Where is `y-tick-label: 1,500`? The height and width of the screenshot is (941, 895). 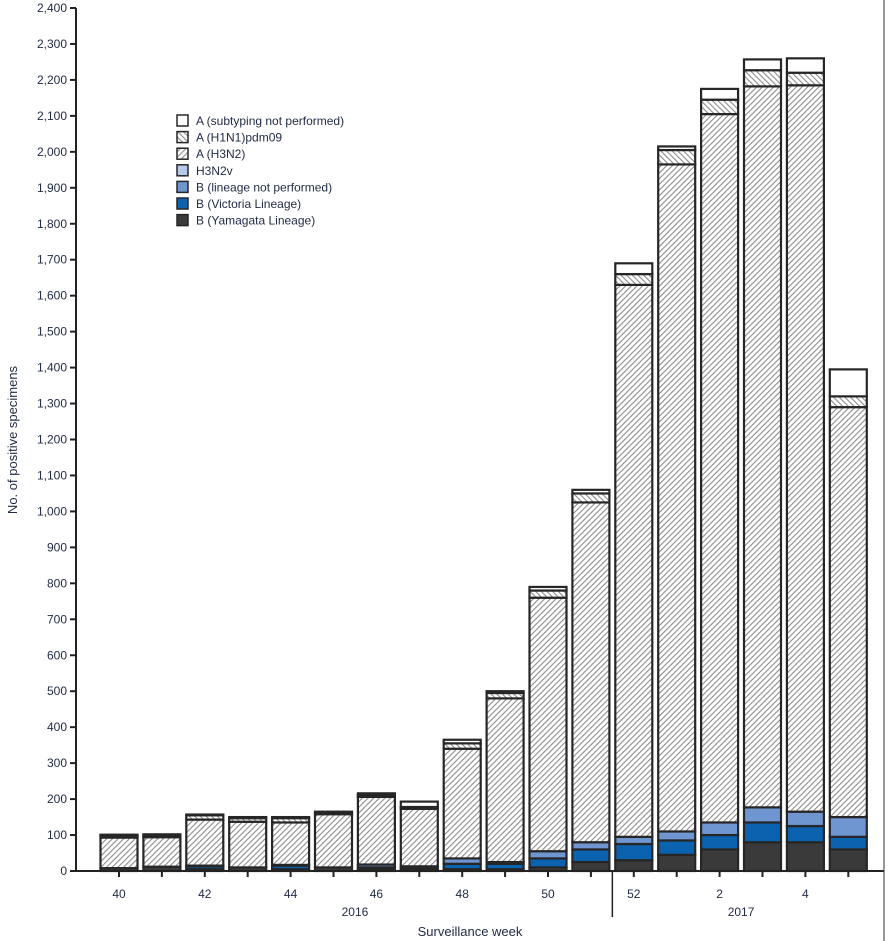
y-tick-label: 1,500 is located at coordinates (52, 332).